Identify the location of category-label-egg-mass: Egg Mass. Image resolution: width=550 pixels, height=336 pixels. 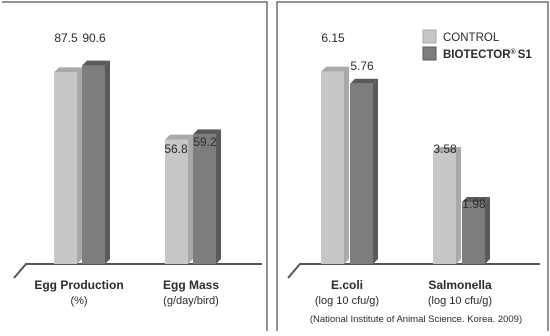
(191, 285).